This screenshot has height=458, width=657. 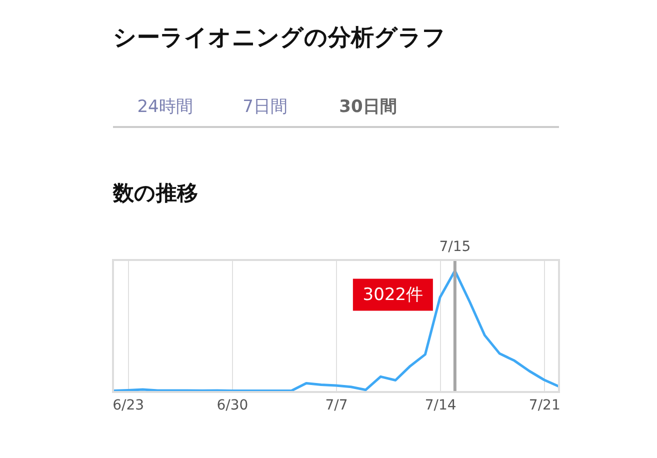 I want to click on x-tick-label: 6/23, so click(x=128, y=406).